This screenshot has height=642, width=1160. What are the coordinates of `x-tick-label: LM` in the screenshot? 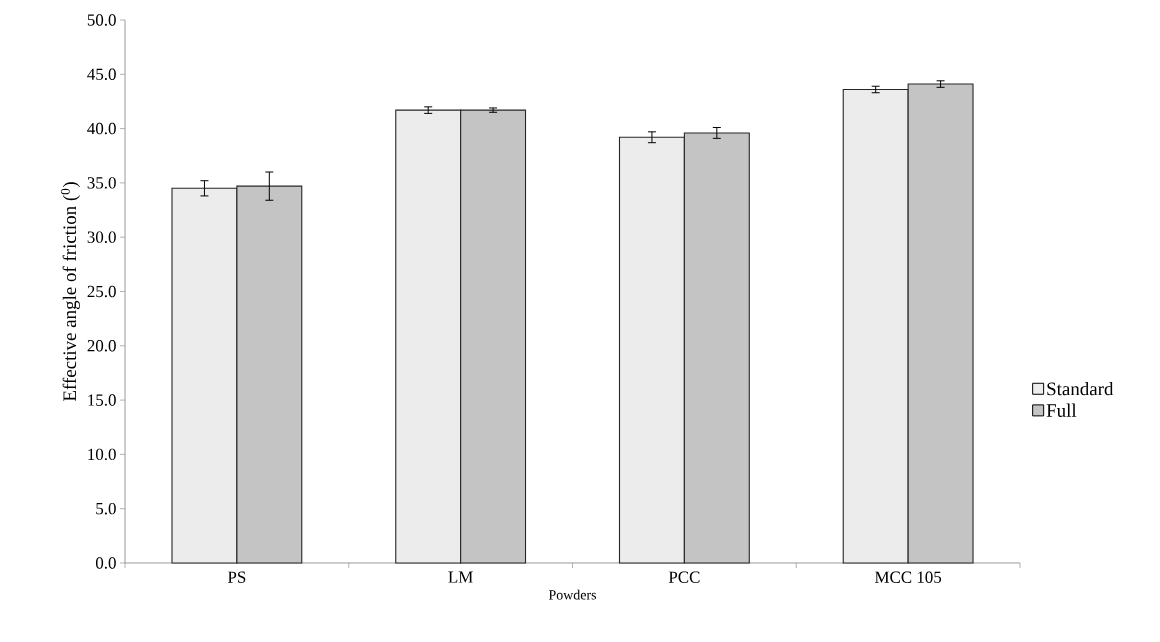 It's located at (460, 577).